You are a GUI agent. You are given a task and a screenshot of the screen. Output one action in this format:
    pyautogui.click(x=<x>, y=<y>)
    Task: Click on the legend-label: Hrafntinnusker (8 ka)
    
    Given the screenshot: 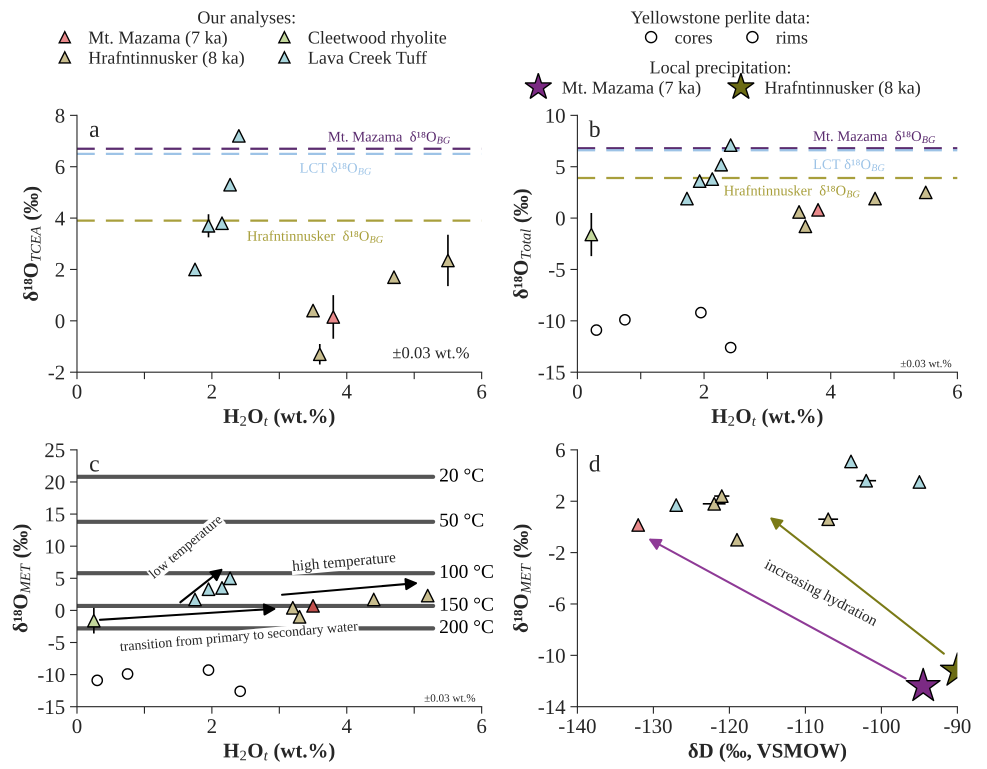 What is the action you would take?
    pyautogui.click(x=166, y=59)
    